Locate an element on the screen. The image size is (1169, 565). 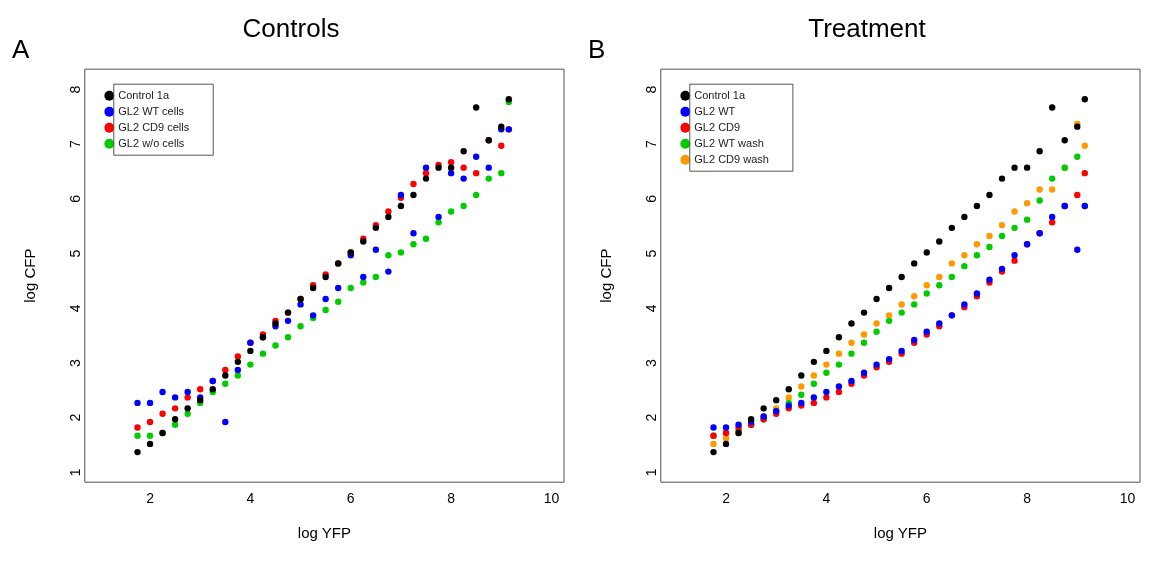
chart-title: Treatment is located at coordinates (867, 27).